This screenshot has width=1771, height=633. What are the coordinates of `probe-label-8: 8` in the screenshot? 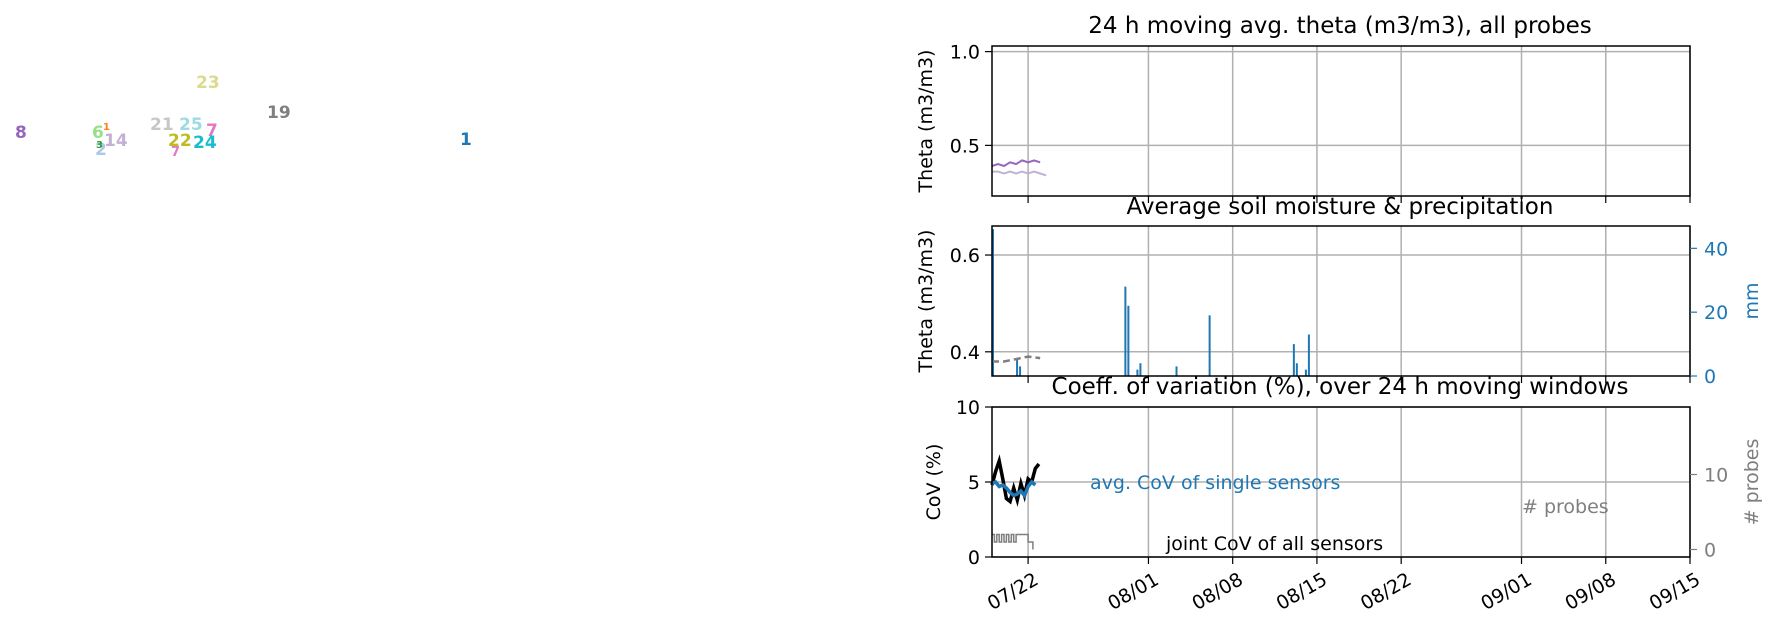 It's located at (21, 133).